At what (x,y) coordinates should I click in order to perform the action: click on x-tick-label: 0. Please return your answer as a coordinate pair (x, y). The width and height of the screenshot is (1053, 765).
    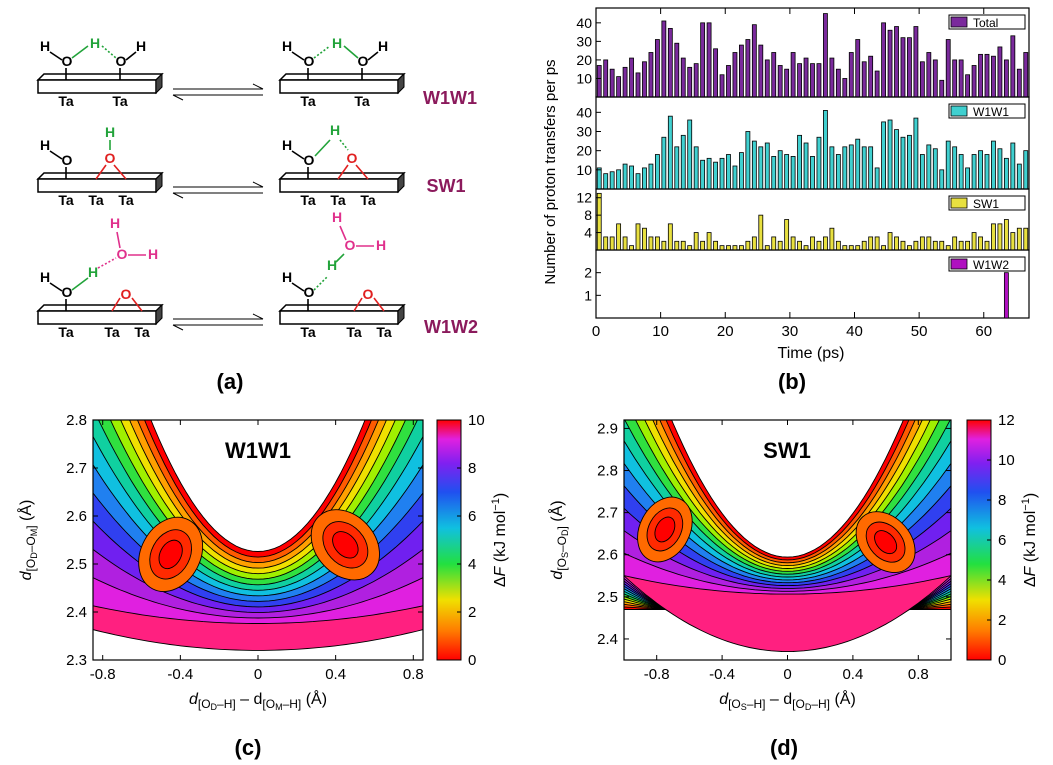
    Looking at the image, I should click on (787, 674).